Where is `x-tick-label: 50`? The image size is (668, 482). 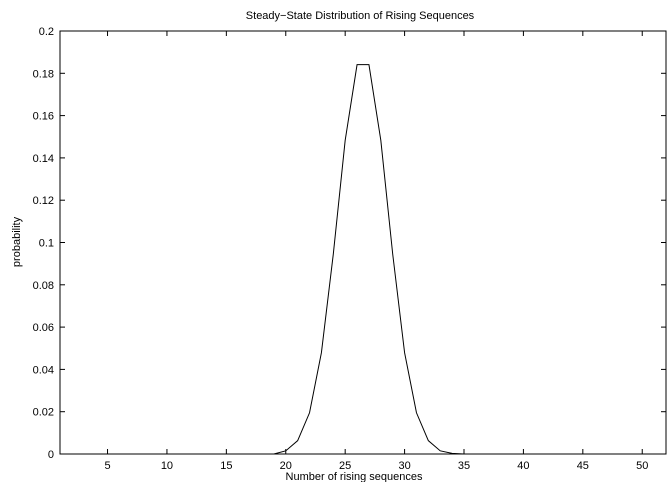
x-tick-label: 50 is located at coordinates (642, 466).